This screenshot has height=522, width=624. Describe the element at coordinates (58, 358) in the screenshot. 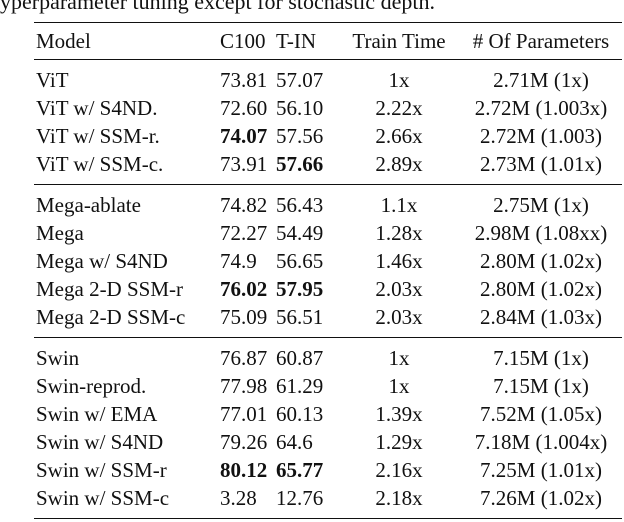

I see `model-name: Swin` at that location.